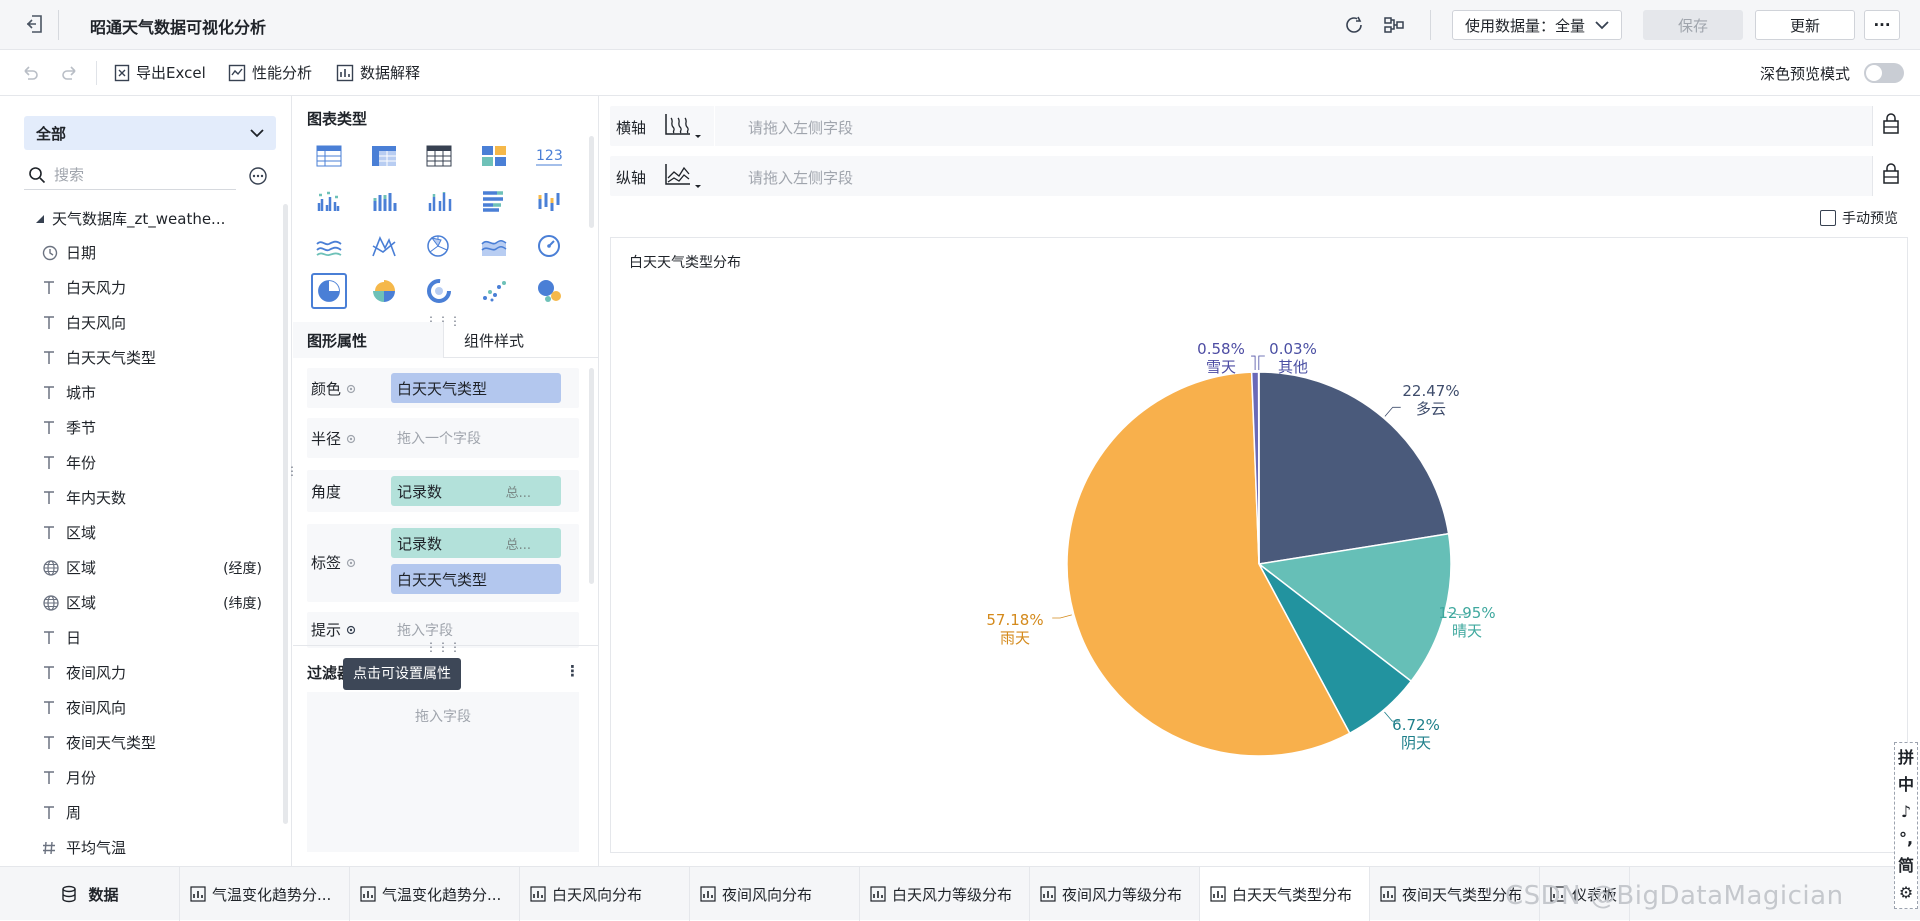  I want to click on group-bar-icon, so click(329, 201).